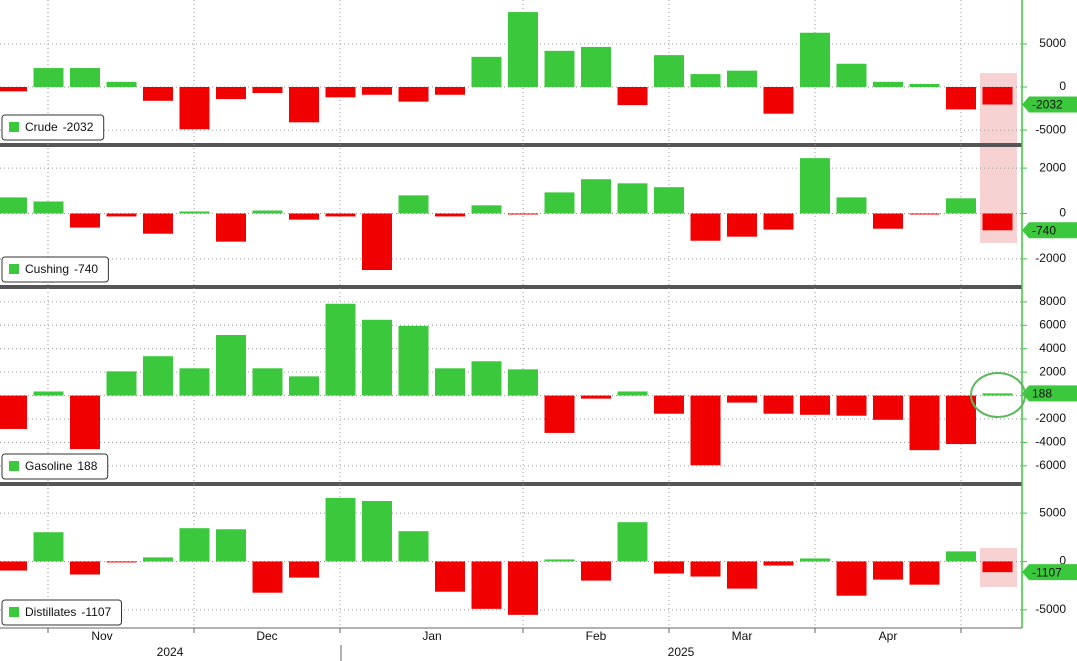 Image resolution: width=1077 pixels, height=661 pixels. What do you see at coordinates (55, 466) in the screenshot?
I see `legend: Gasoline 188` at bounding box center [55, 466].